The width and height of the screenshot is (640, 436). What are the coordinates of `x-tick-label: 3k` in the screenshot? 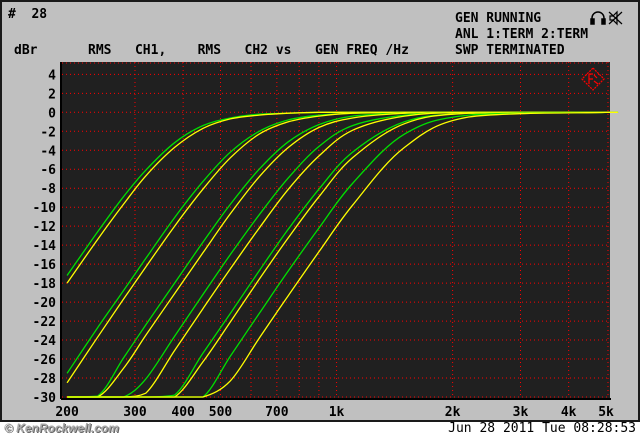 It's located at (521, 412).